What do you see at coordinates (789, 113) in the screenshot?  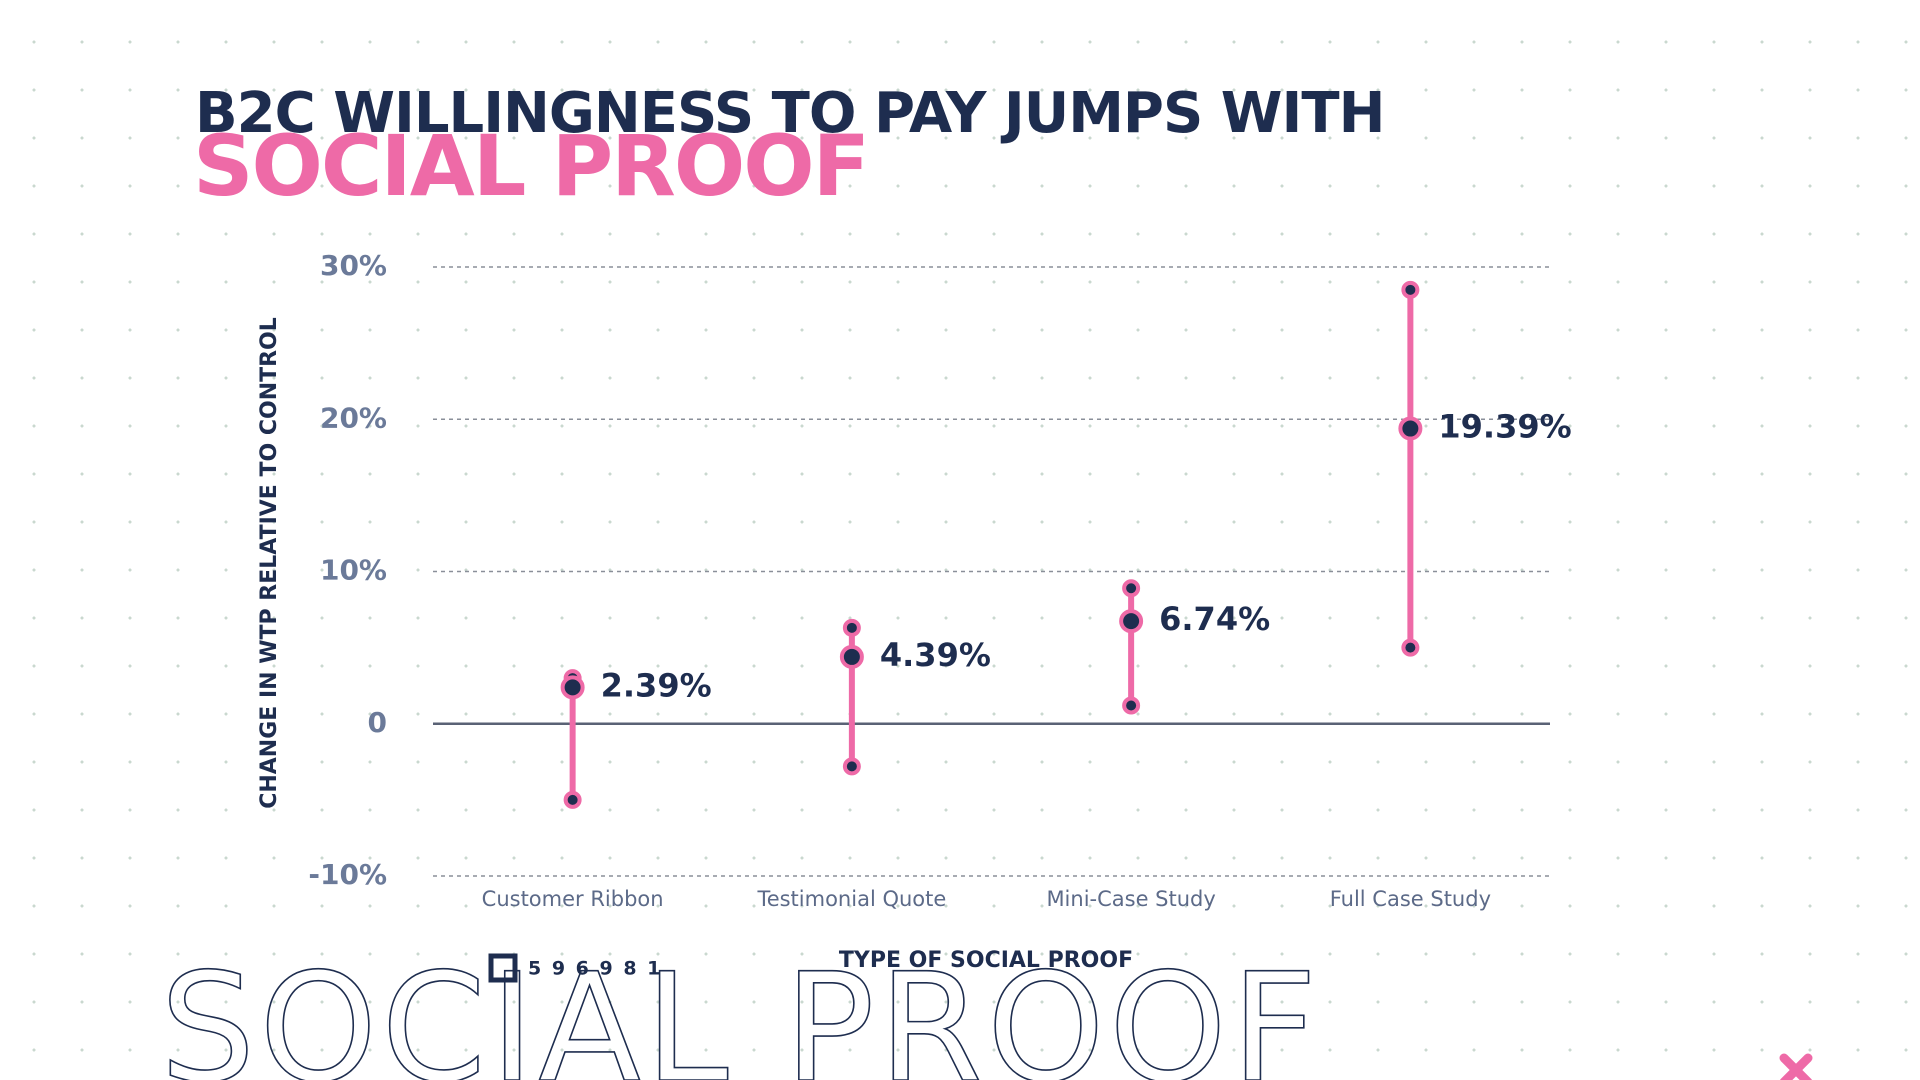 I see `chart-title: B2C WILLINGNESS TO PAY JUMPS WITH` at bounding box center [789, 113].